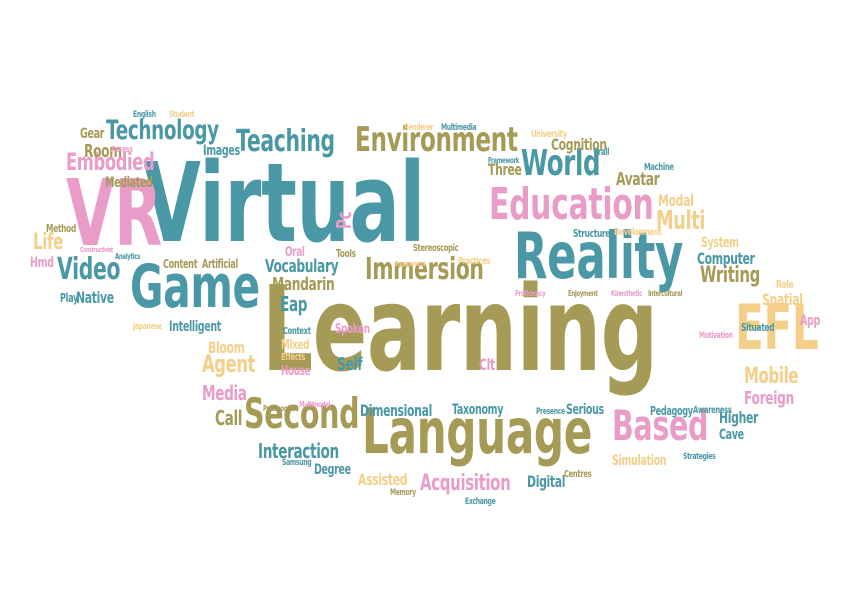 The image size is (850, 607). What do you see at coordinates (579, 144) in the screenshot?
I see `word-cognition: Cognition` at bounding box center [579, 144].